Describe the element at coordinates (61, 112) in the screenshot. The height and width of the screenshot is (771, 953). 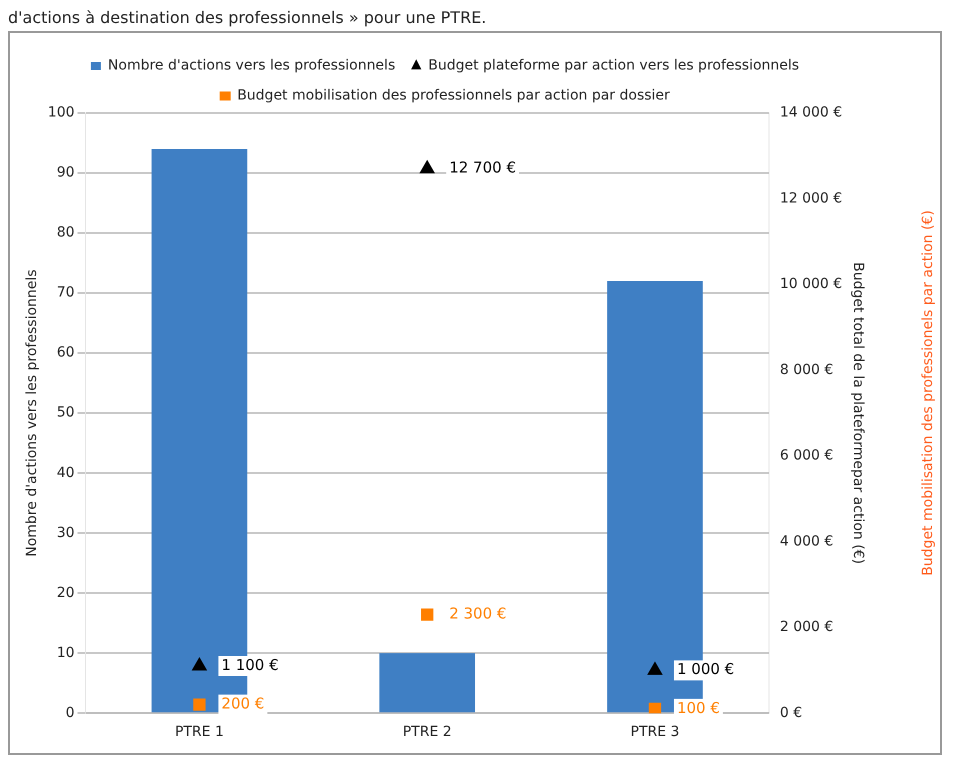
I see `y-tick-label: 100` at that location.